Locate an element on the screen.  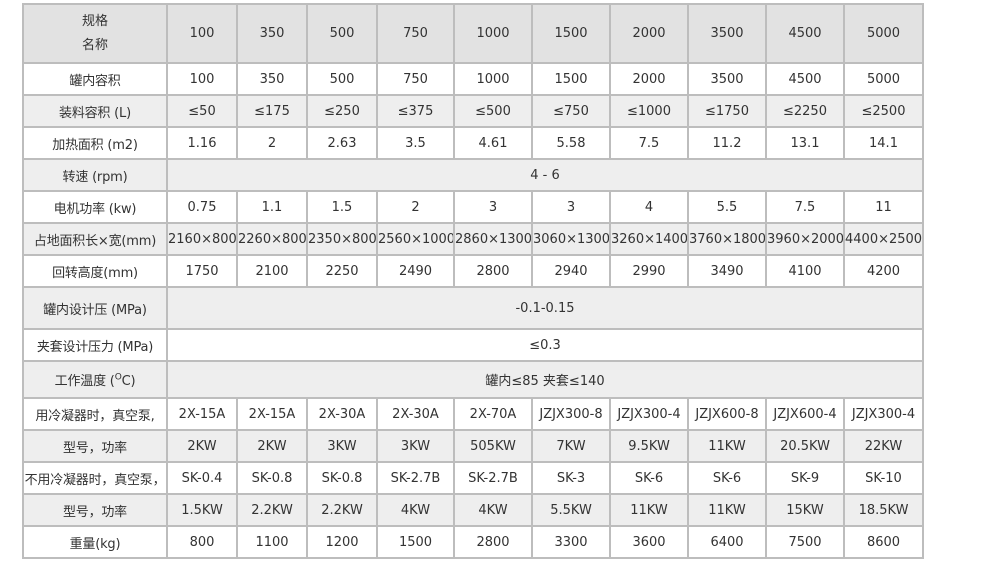
value-cell: JZJX600-4 is located at coordinates (805, 414).